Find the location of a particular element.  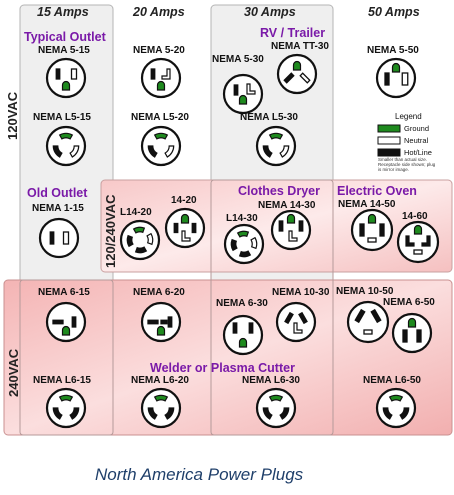

label-nema-l6-50: NEMA L6-50 is located at coordinates (392, 380).